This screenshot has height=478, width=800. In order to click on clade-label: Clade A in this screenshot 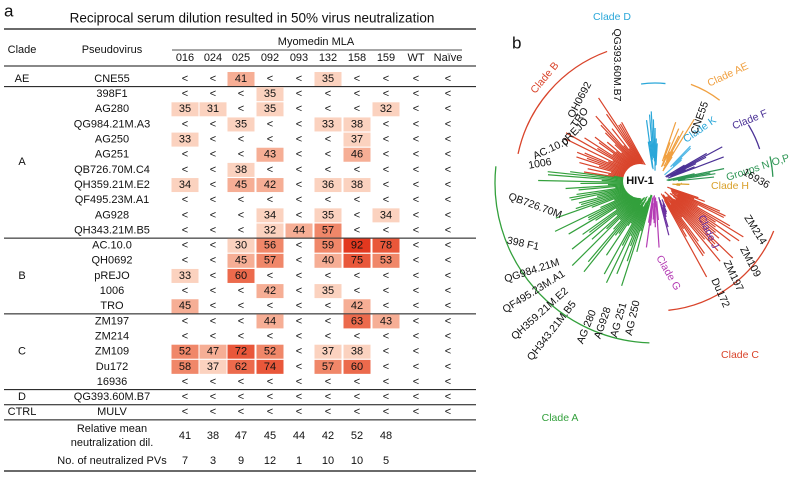, I will do `click(560, 418)`.